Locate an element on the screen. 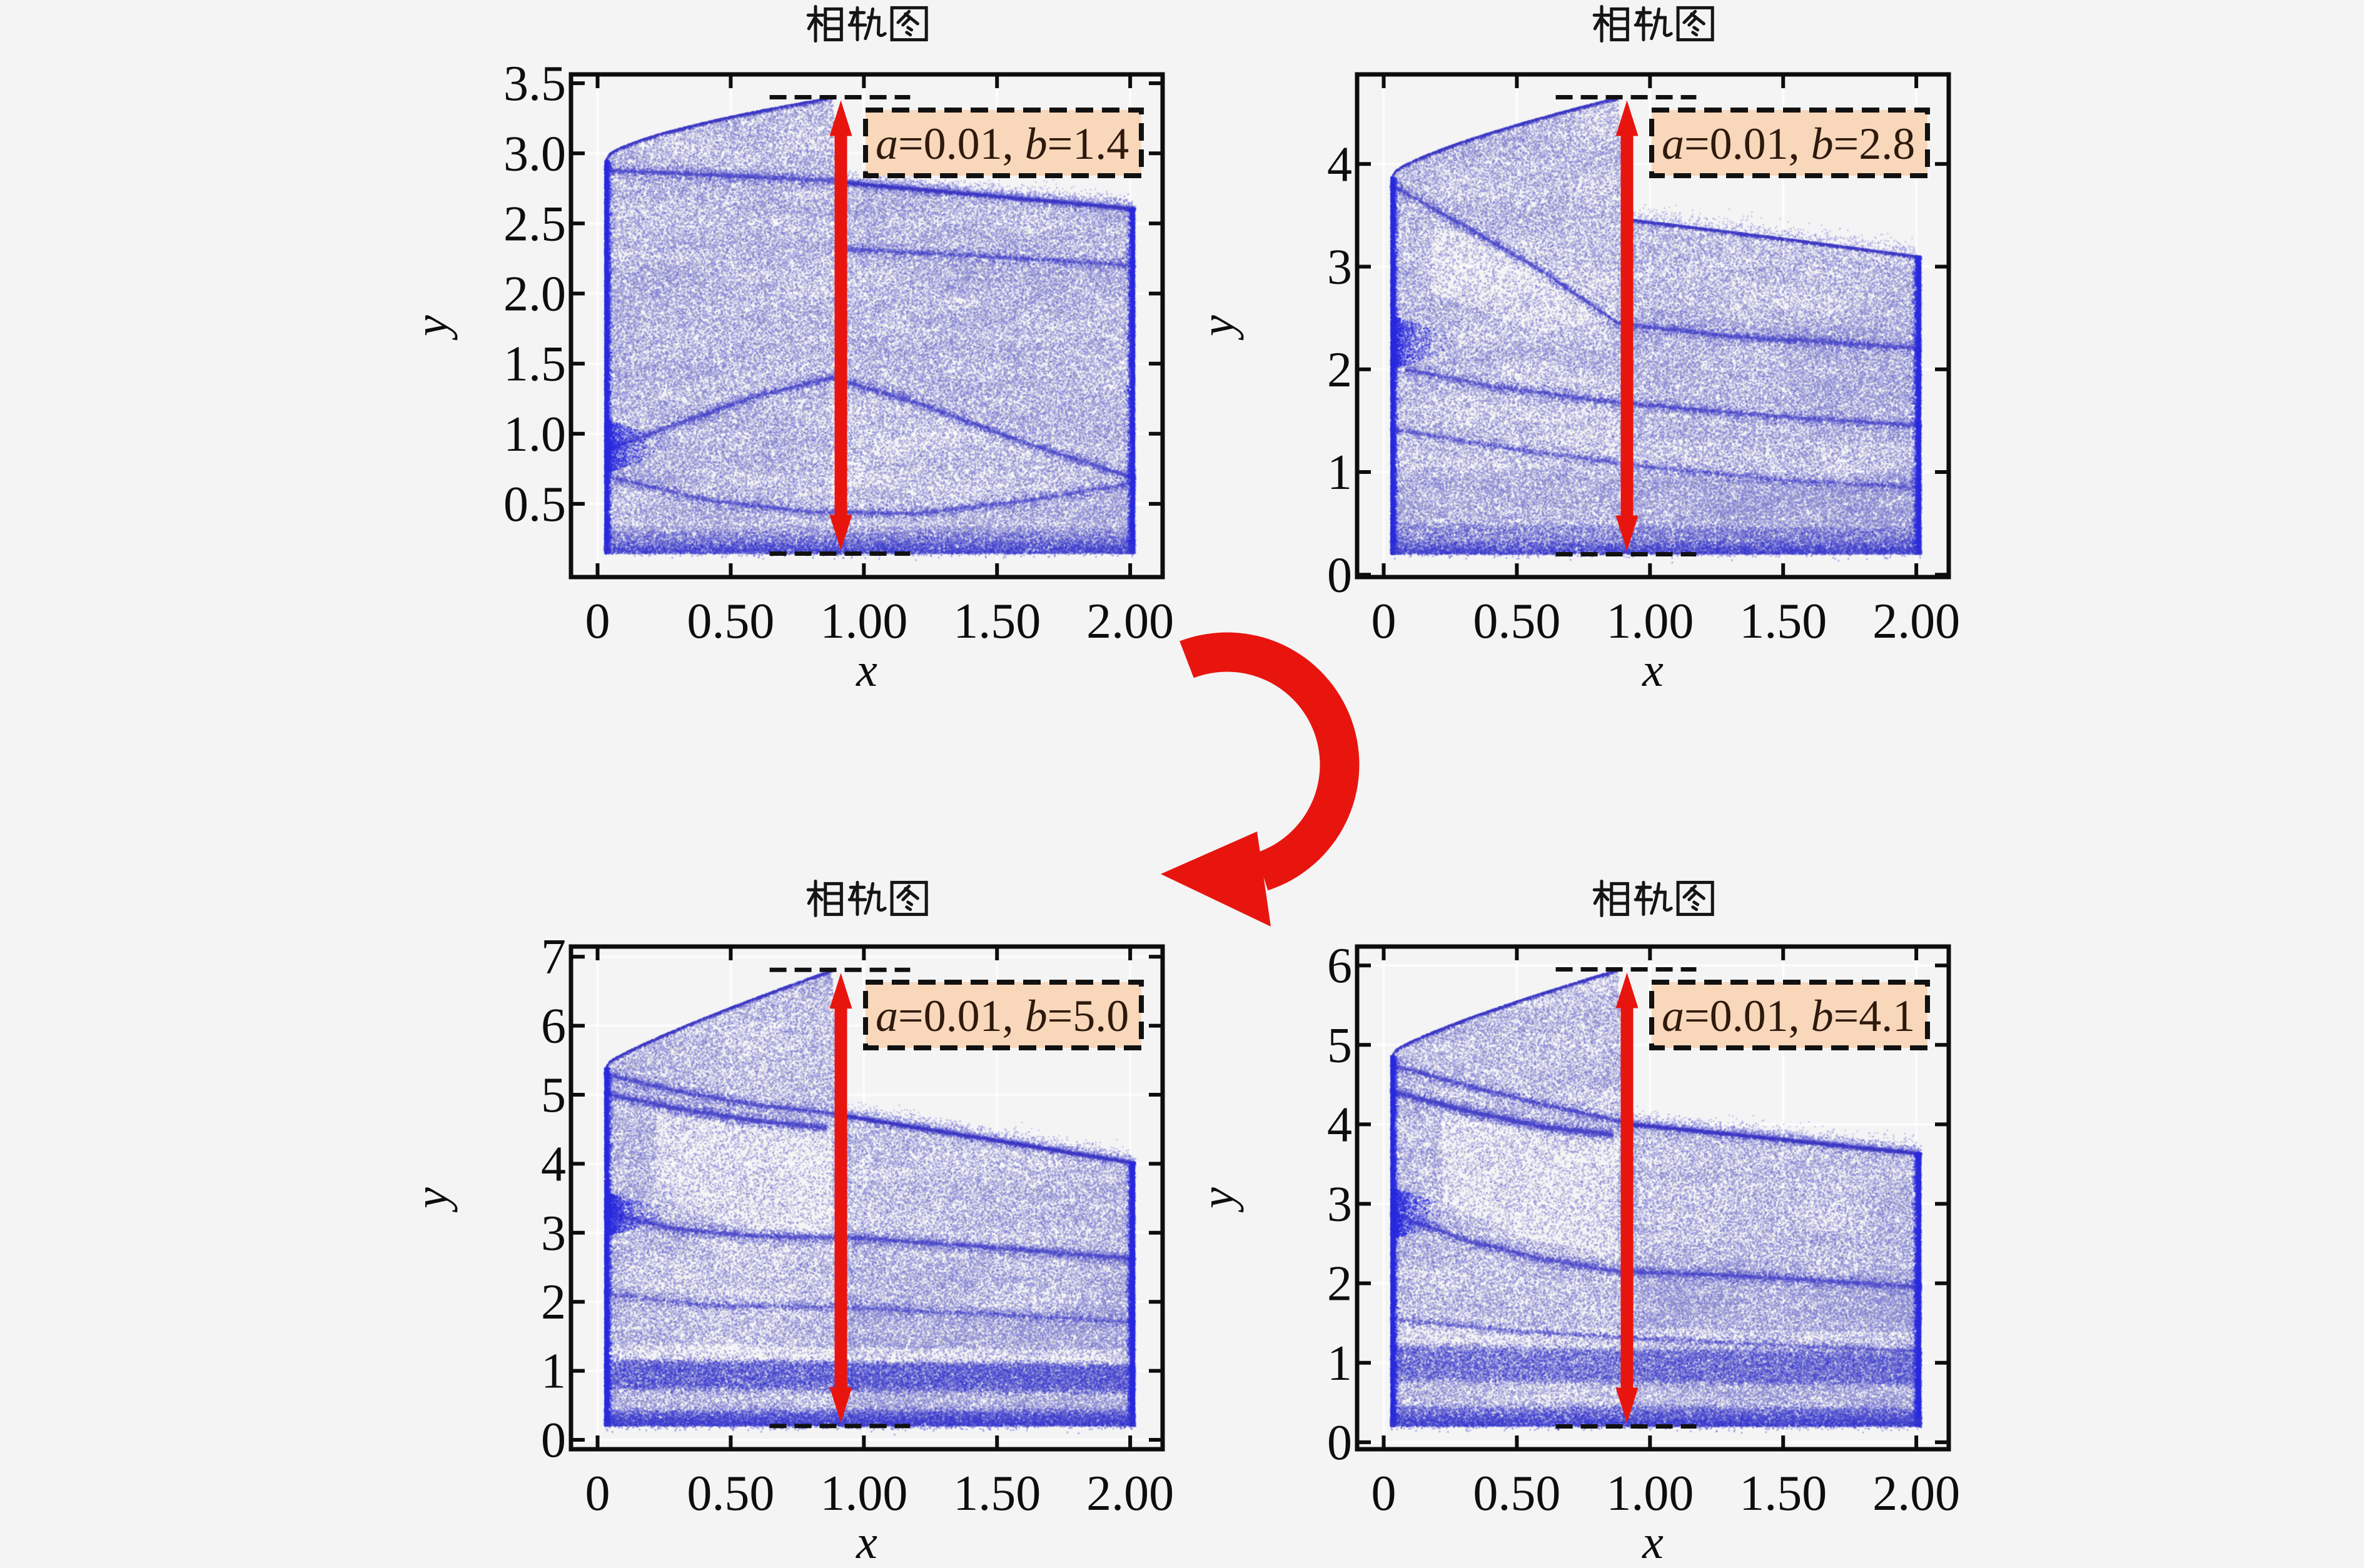 The width and height of the screenshot is (2364, 1568). svg-text: 3.0 is located at coordinates (534, 153).